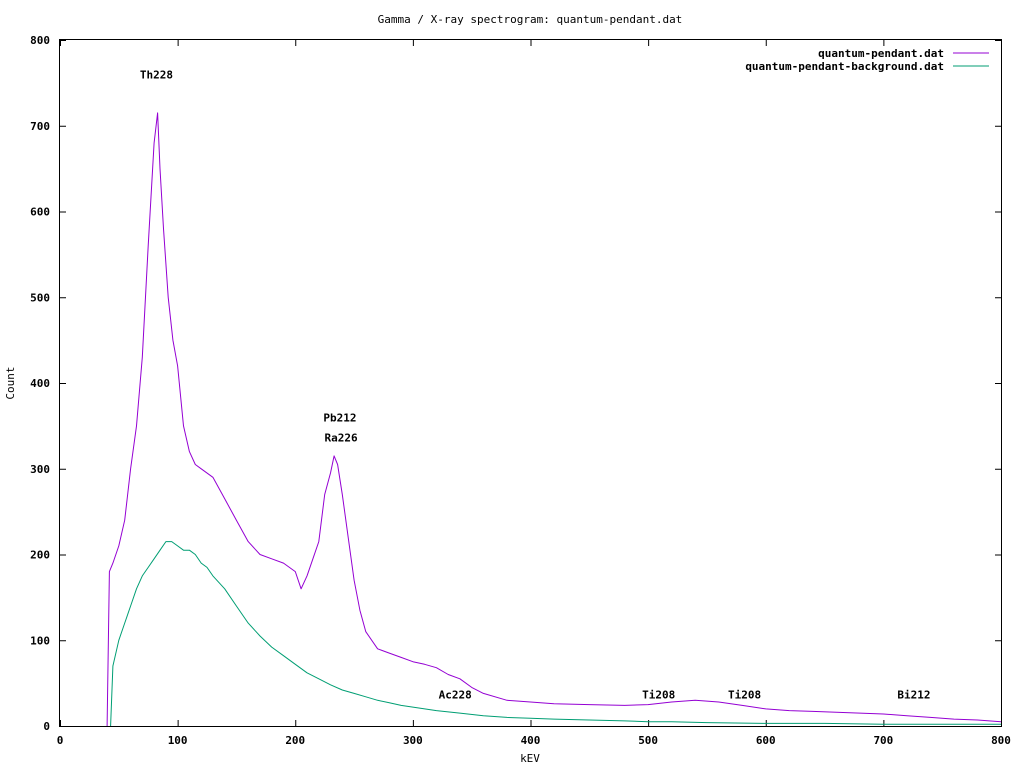 The image size is (1024, 768). I want to click on x-tick-label: 600, so click(766, 740).